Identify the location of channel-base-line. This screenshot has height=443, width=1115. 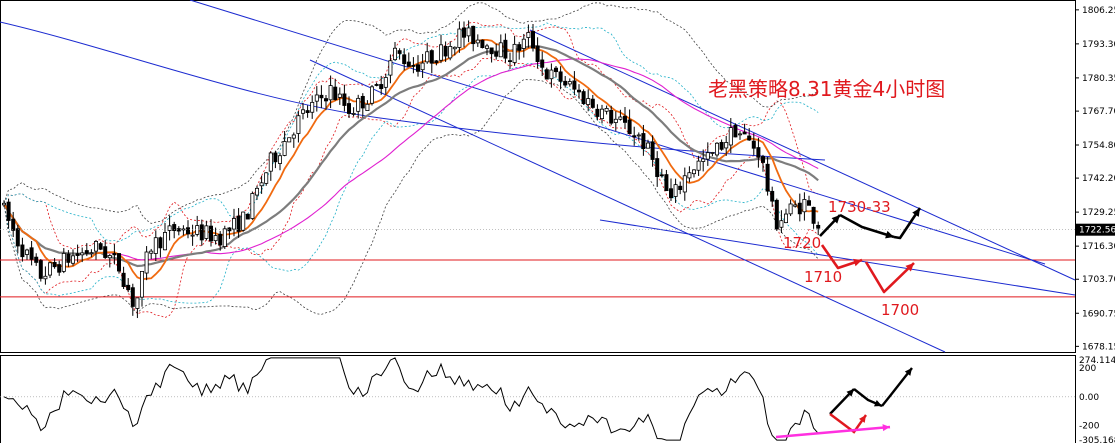
(837, 257).